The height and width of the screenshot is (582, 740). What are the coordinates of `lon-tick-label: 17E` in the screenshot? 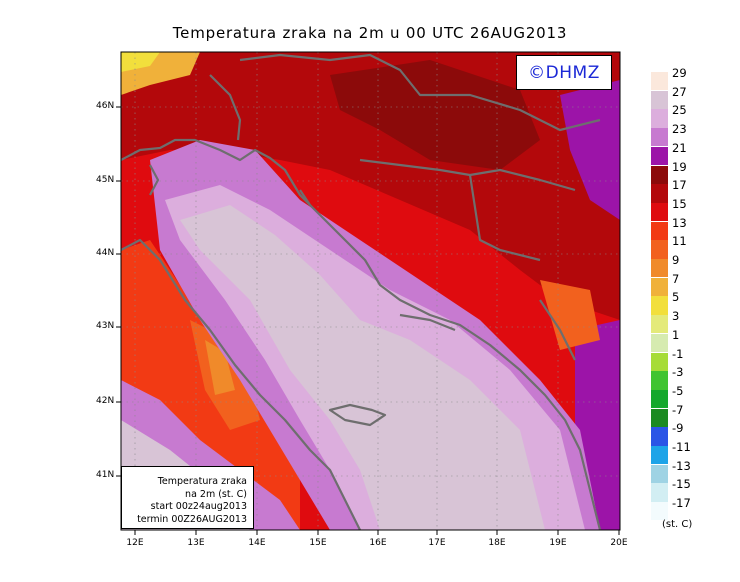 It's located at (437, 543).